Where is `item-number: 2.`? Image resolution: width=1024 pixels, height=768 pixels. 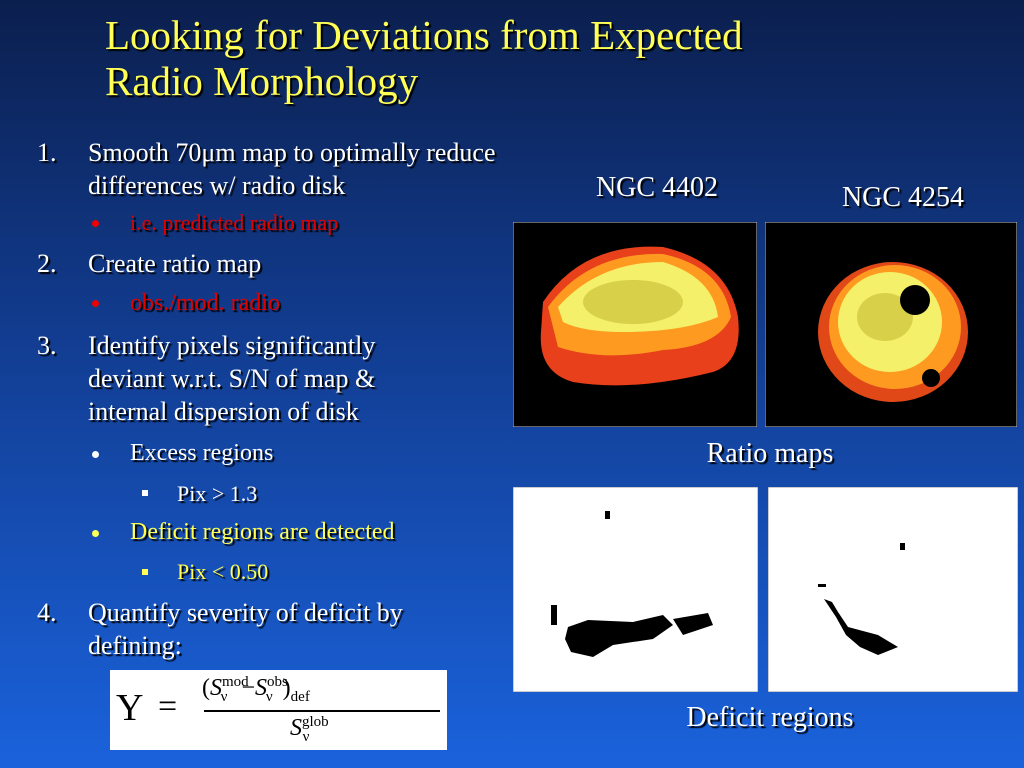
item-number: 2. is located at coordinates (47, 263).